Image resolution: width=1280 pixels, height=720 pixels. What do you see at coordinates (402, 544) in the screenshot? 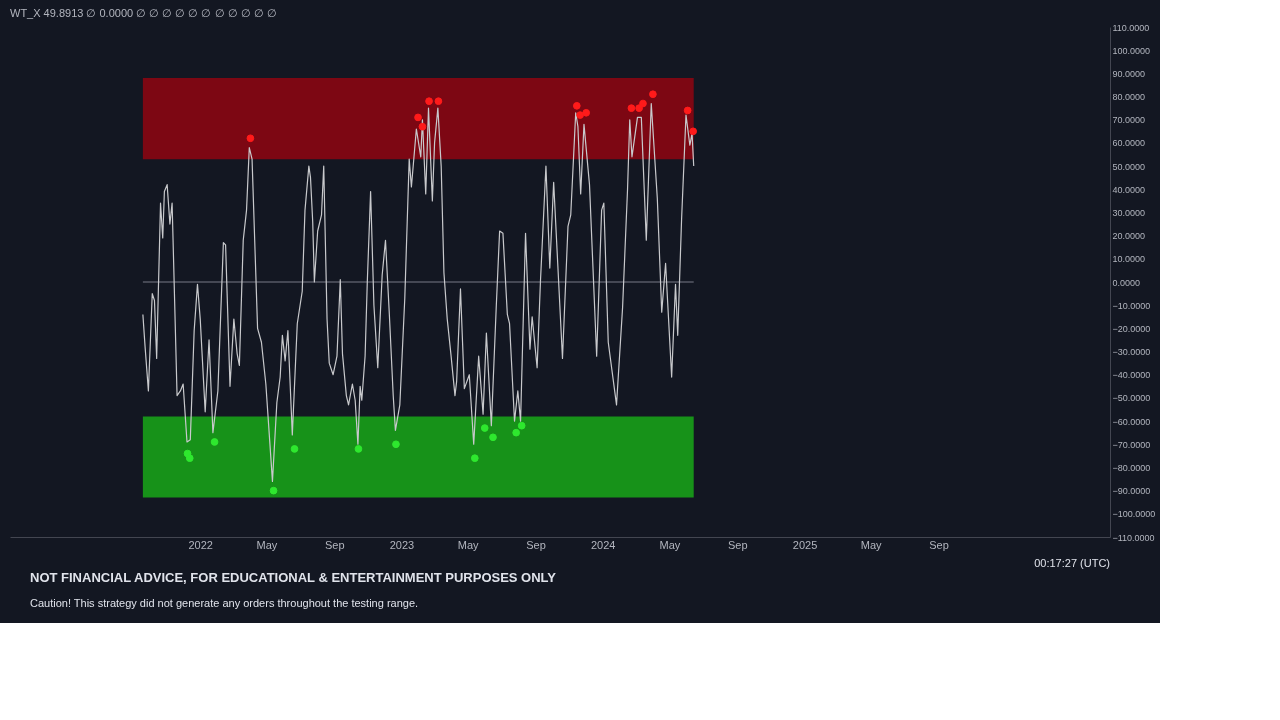
I see `x-tick-label: 2023` at bounding box center [402, 544].